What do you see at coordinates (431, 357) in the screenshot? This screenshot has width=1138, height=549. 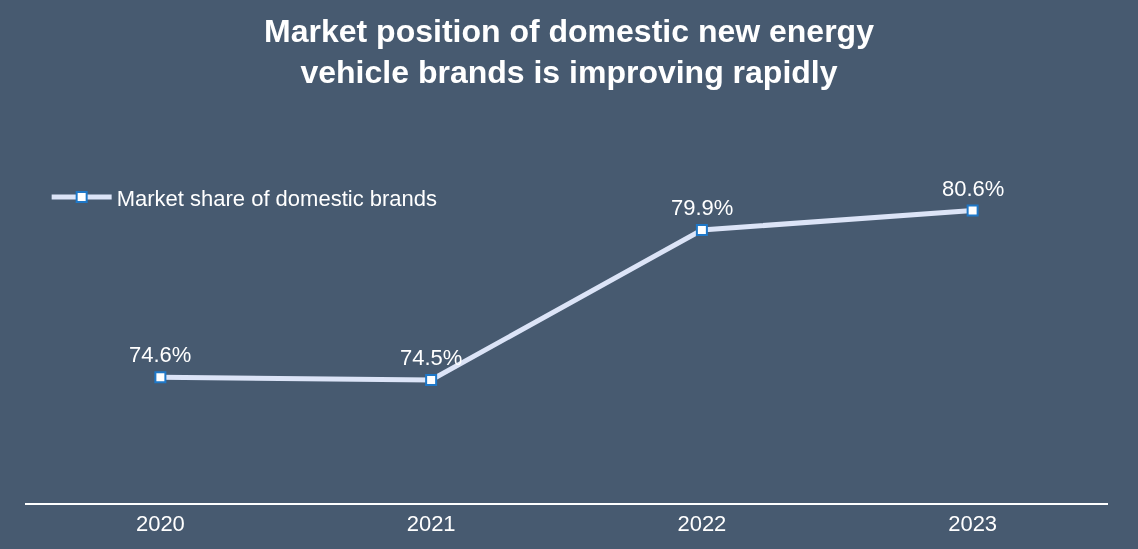 I see `data-label: 74.5%` at bounding box center [431, 357].